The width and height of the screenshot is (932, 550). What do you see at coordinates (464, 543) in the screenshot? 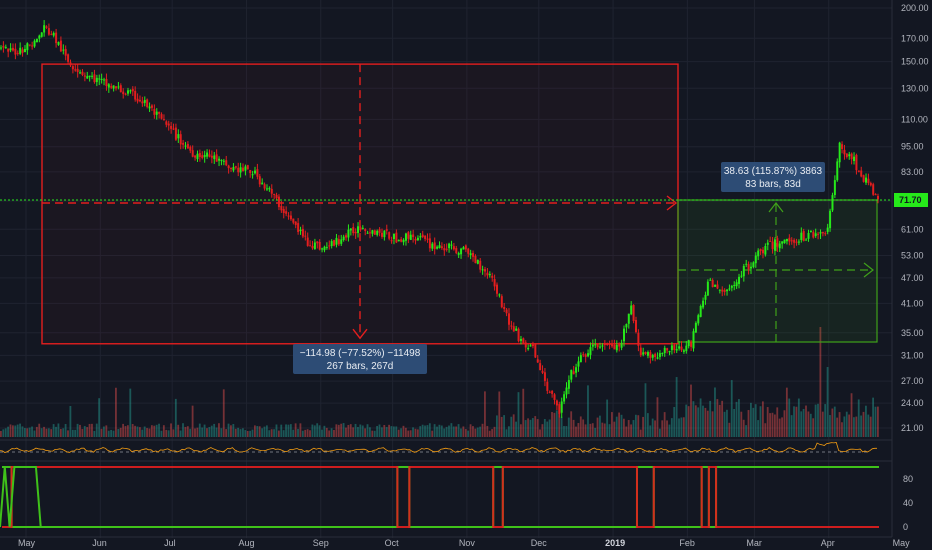
I see `time-axis: May Jun Jul Aug Sep Oct Nov Dec 2019 Feb Mar Apr May` at bounding box center [464, 543].